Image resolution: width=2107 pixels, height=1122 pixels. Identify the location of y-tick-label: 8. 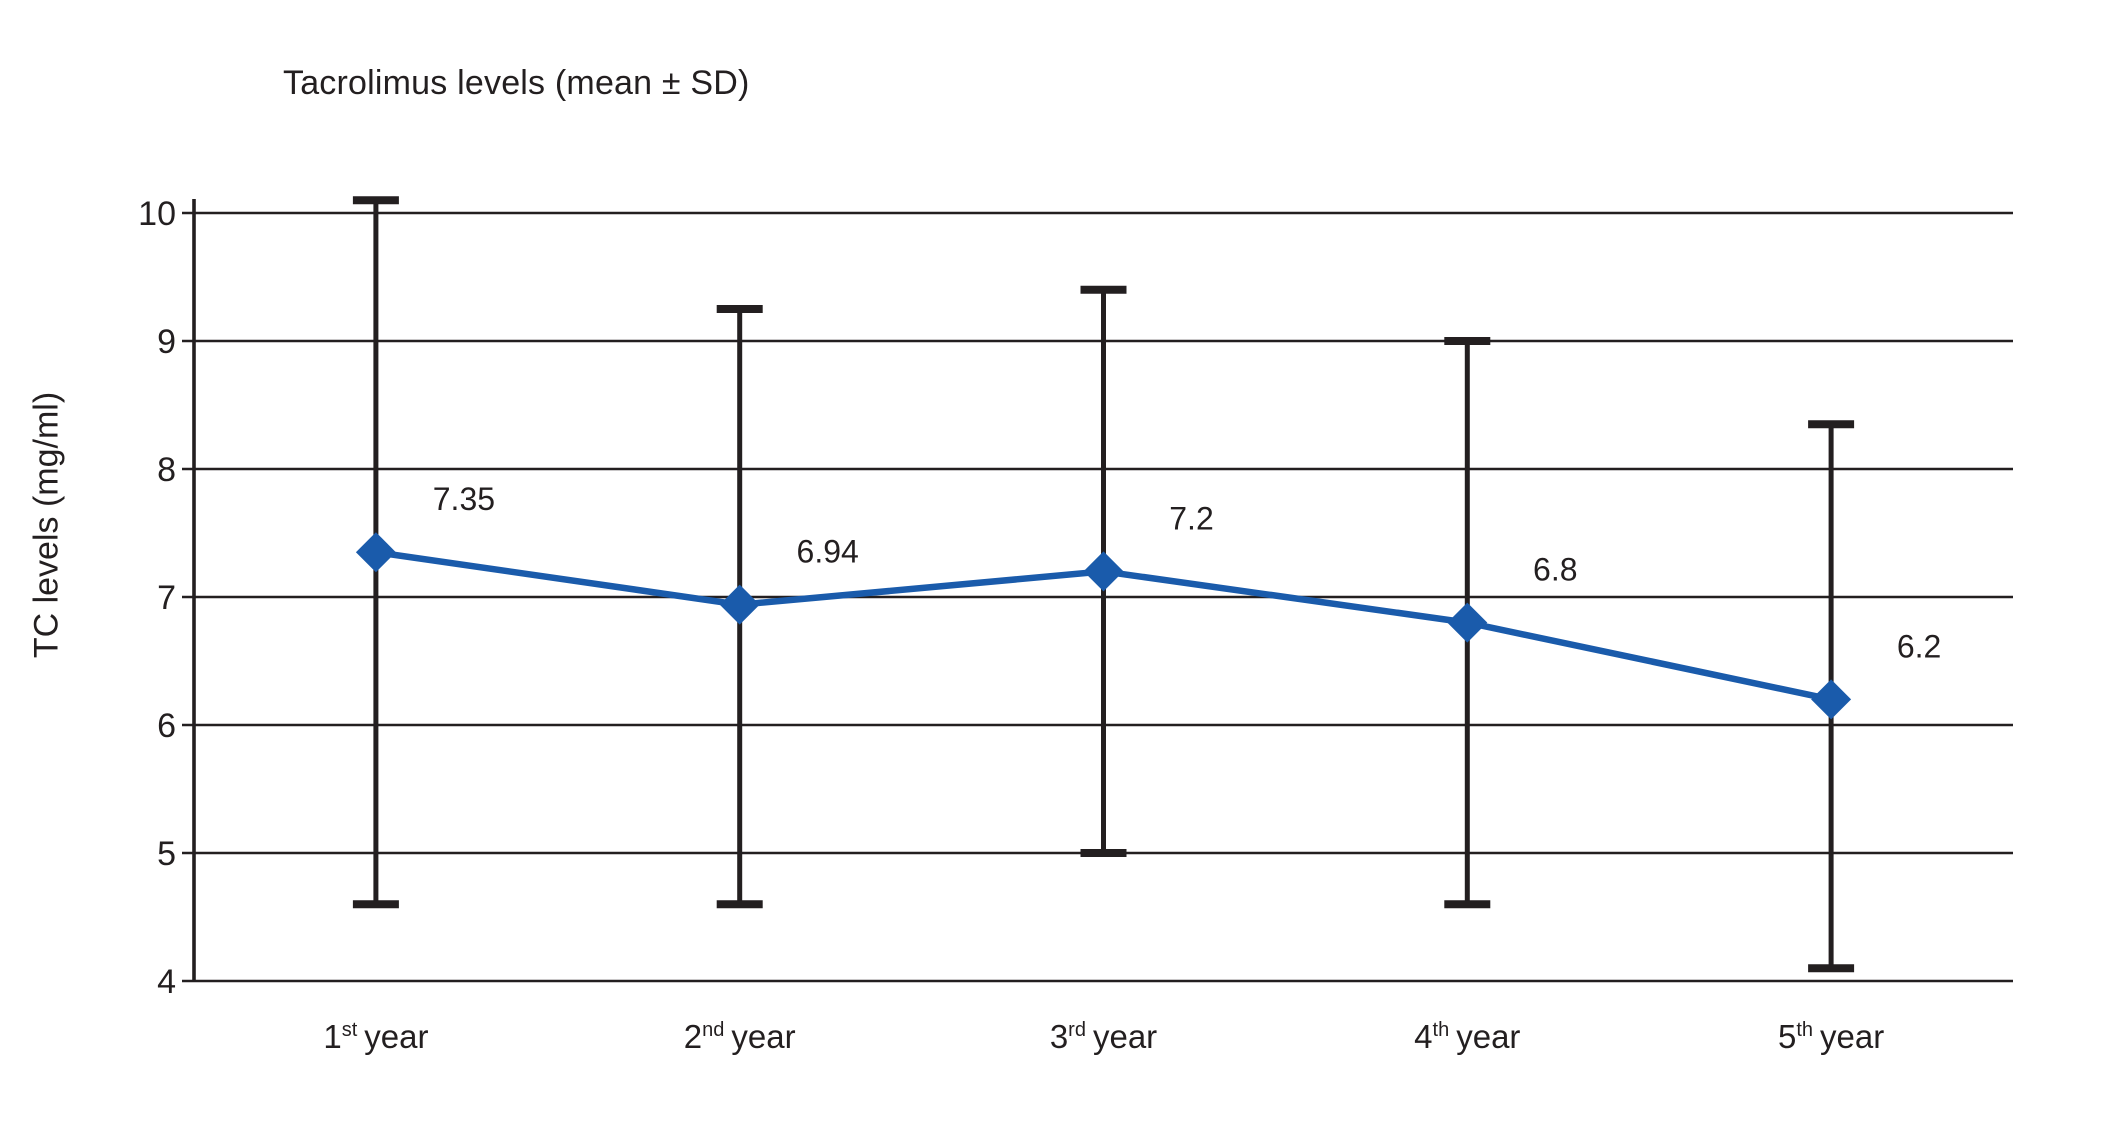
(166, 470).